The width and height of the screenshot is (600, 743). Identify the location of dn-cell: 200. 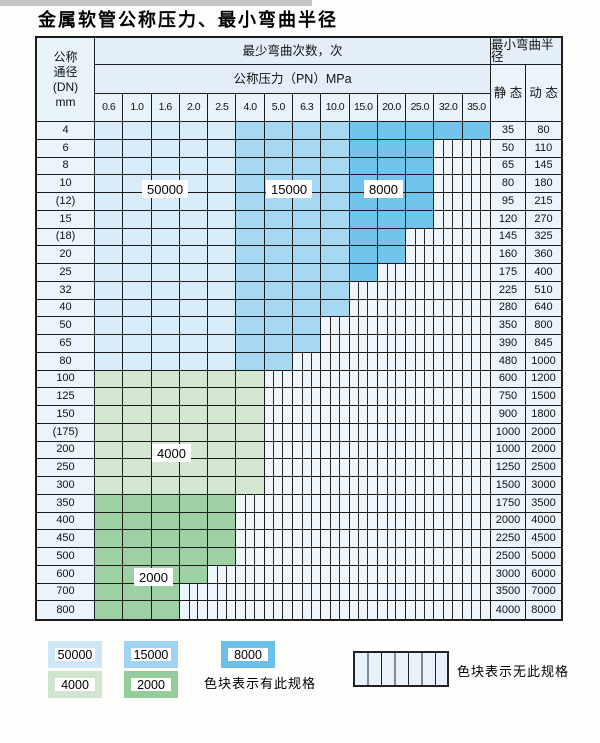
(66, 450).